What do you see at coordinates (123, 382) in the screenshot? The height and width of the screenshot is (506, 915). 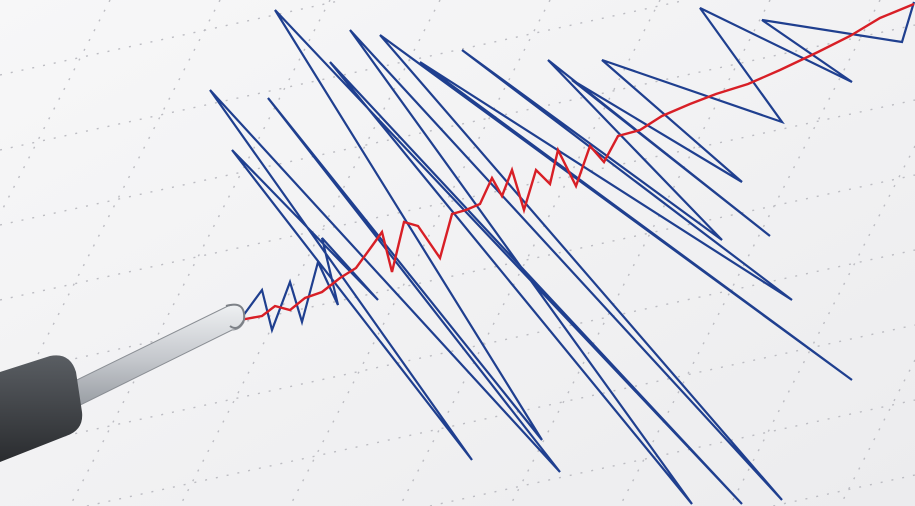 I see `stylus` at bounding box center [123, 382].